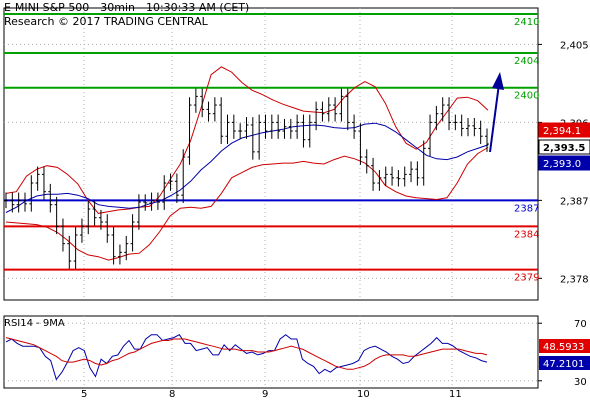 The height and width of the screenshot is (400, 590). Describe the element at coordinates (526, 208) in the screenshot. I see `level-label: 2387` at that location.